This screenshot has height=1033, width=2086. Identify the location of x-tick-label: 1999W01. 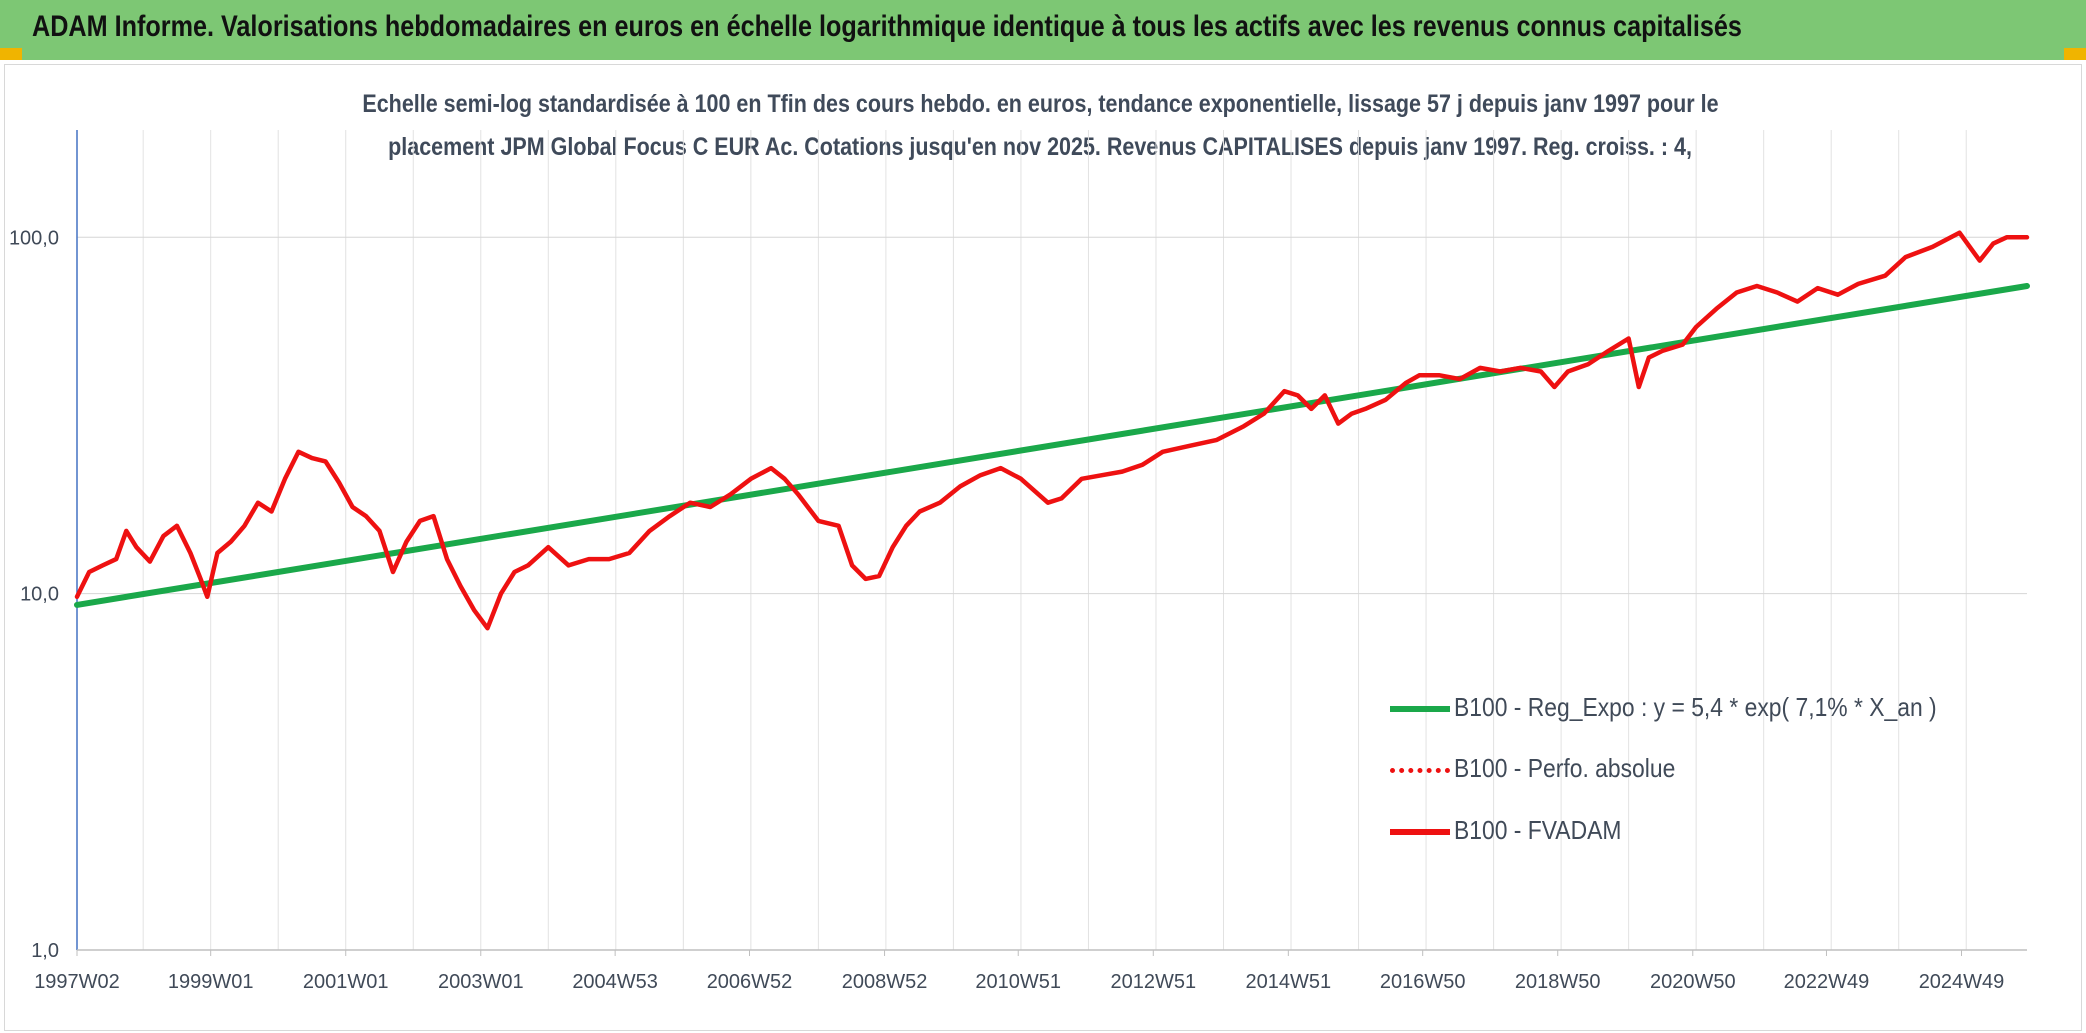
(211, 982).